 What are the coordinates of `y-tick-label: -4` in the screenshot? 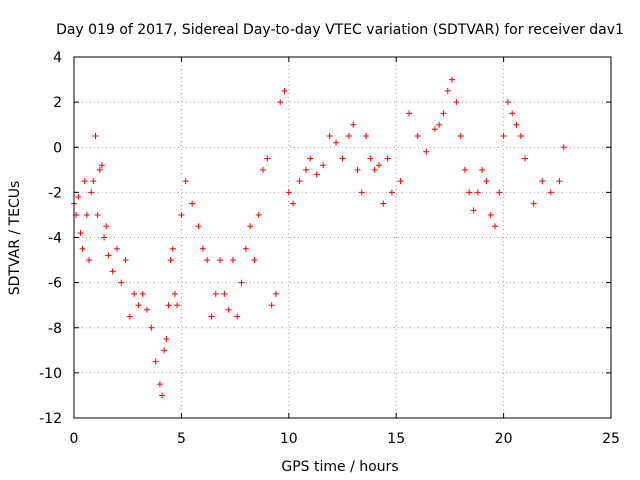 It's located at (55, 239).